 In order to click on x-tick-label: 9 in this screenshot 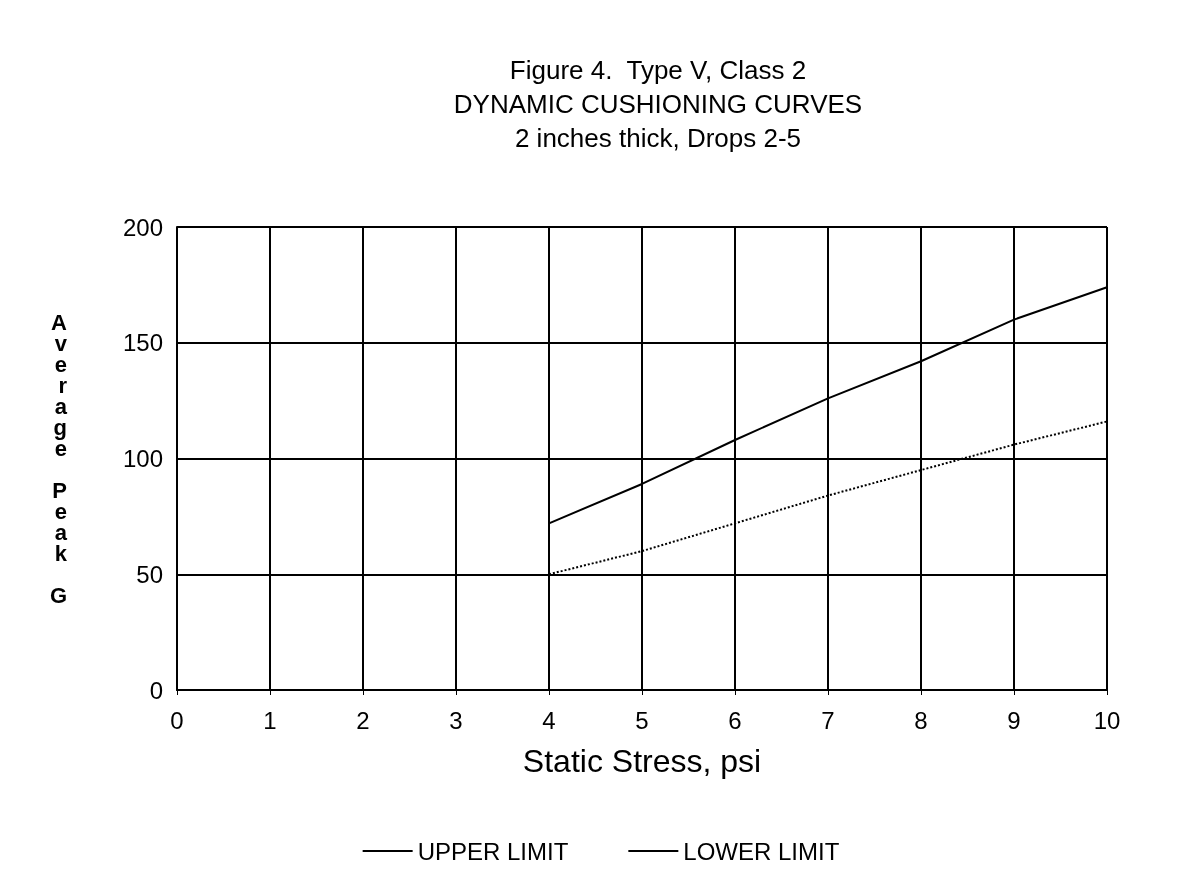, I will do `click(1014, 720)`.